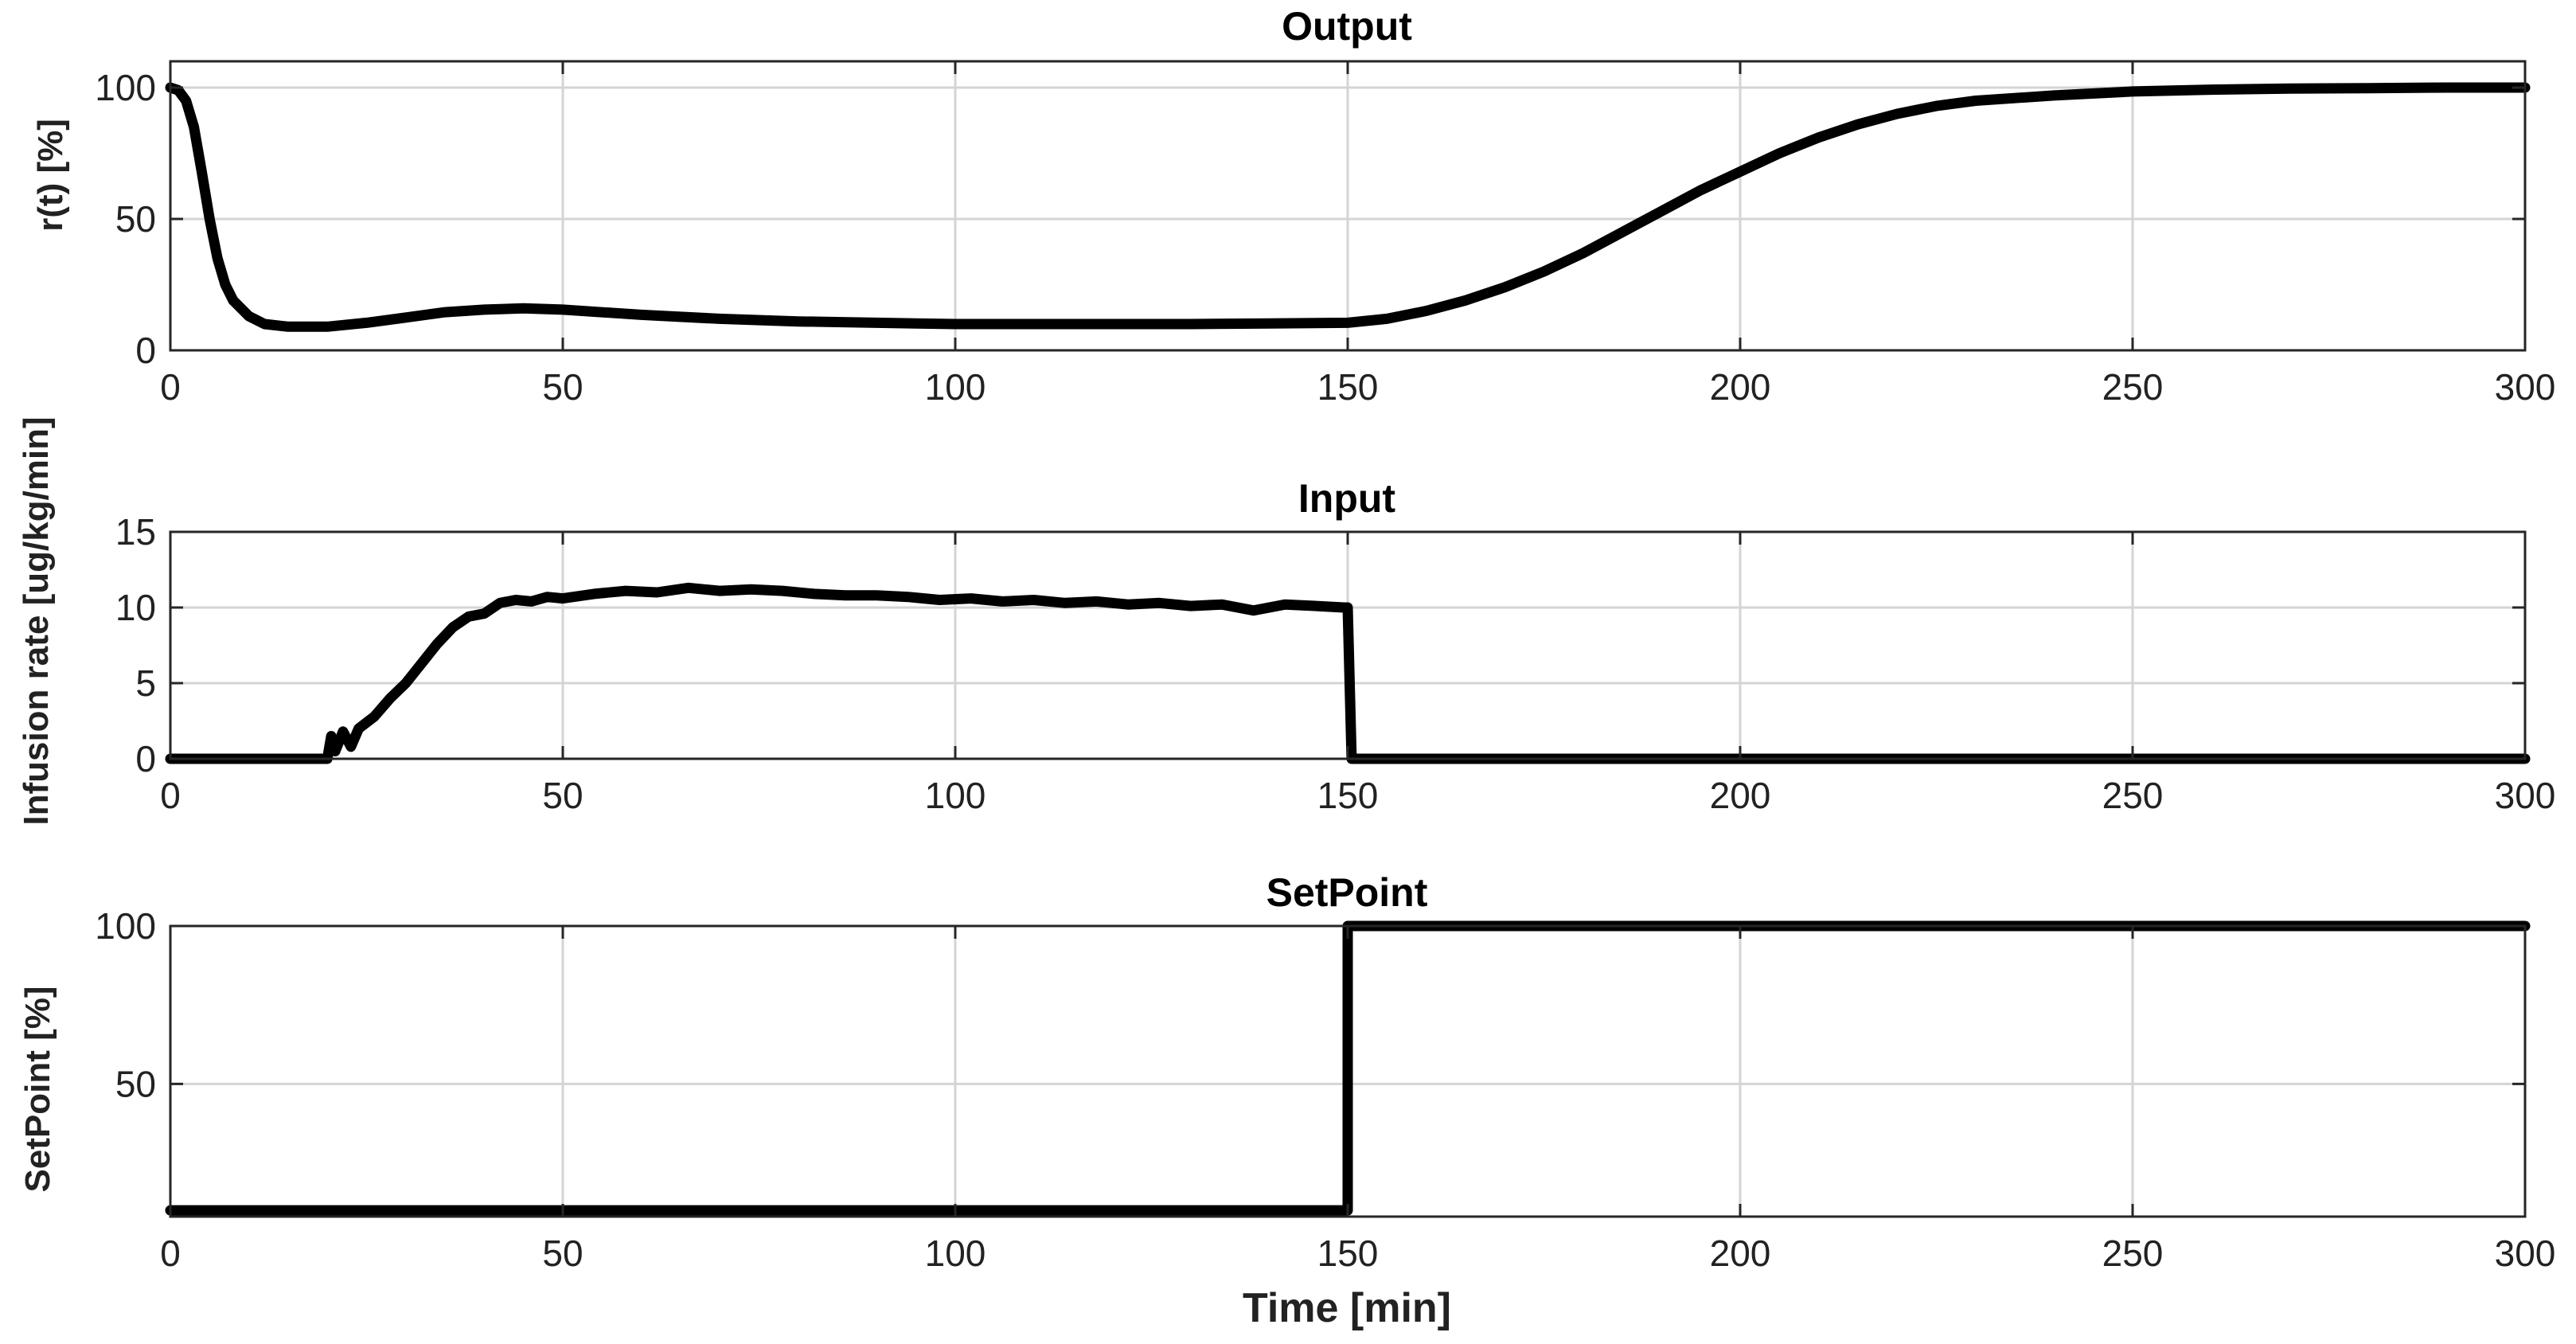 The width and height of the screenshot is (2576, 1344). I want to click on setpoint-ylabel: SetPoint [%], so click(37, 1089).